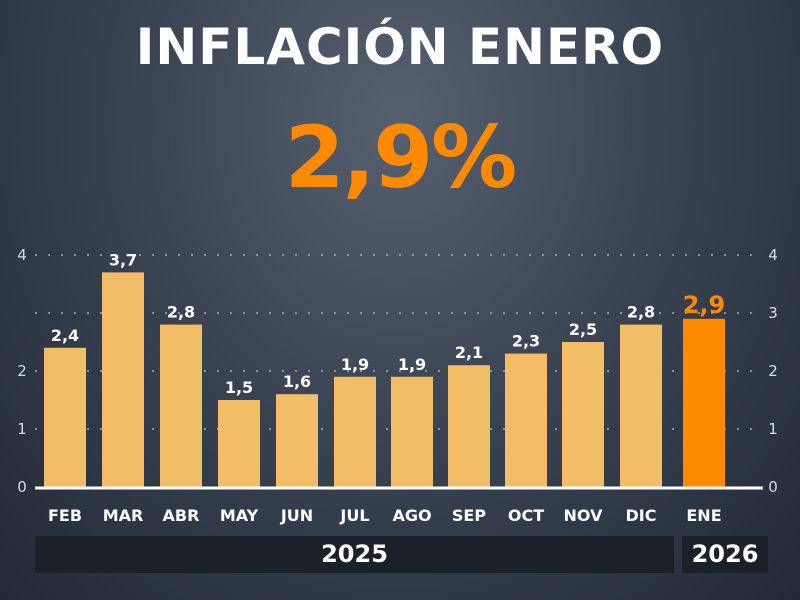 The image size is (800, 600). I want to click on bar-sep, so click(469, 426).